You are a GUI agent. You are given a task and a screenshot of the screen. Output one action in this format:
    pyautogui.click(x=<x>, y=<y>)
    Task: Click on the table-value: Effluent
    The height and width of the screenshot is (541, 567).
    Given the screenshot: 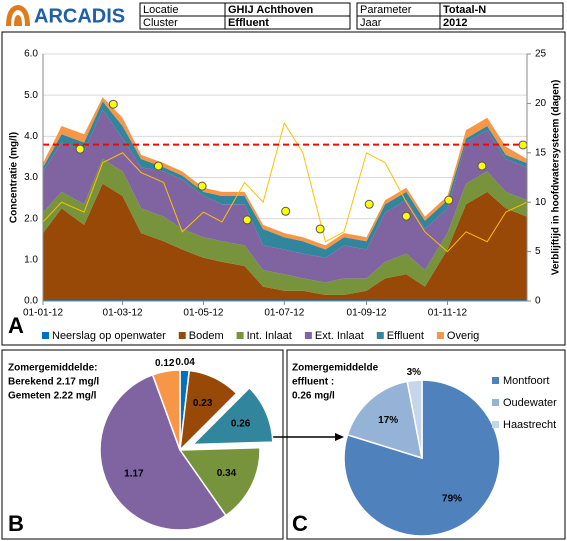 What is the action you would take?
    pyautogui.click(x=248, y=23)
    